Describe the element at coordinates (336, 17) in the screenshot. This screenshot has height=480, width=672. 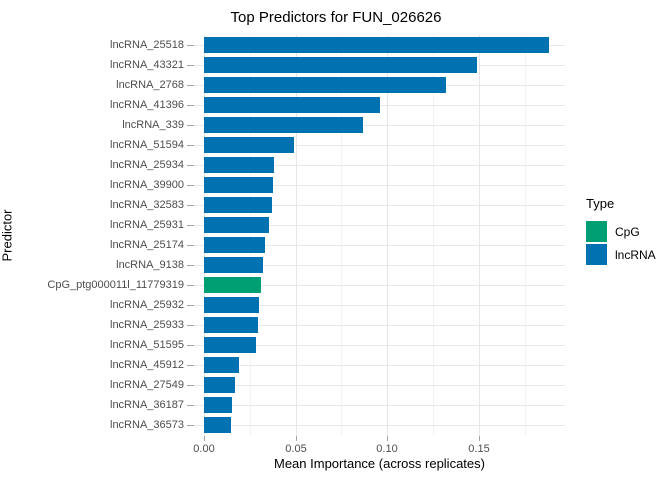
I see `chart-title: Top Predictors for FUN_026626` at that location.